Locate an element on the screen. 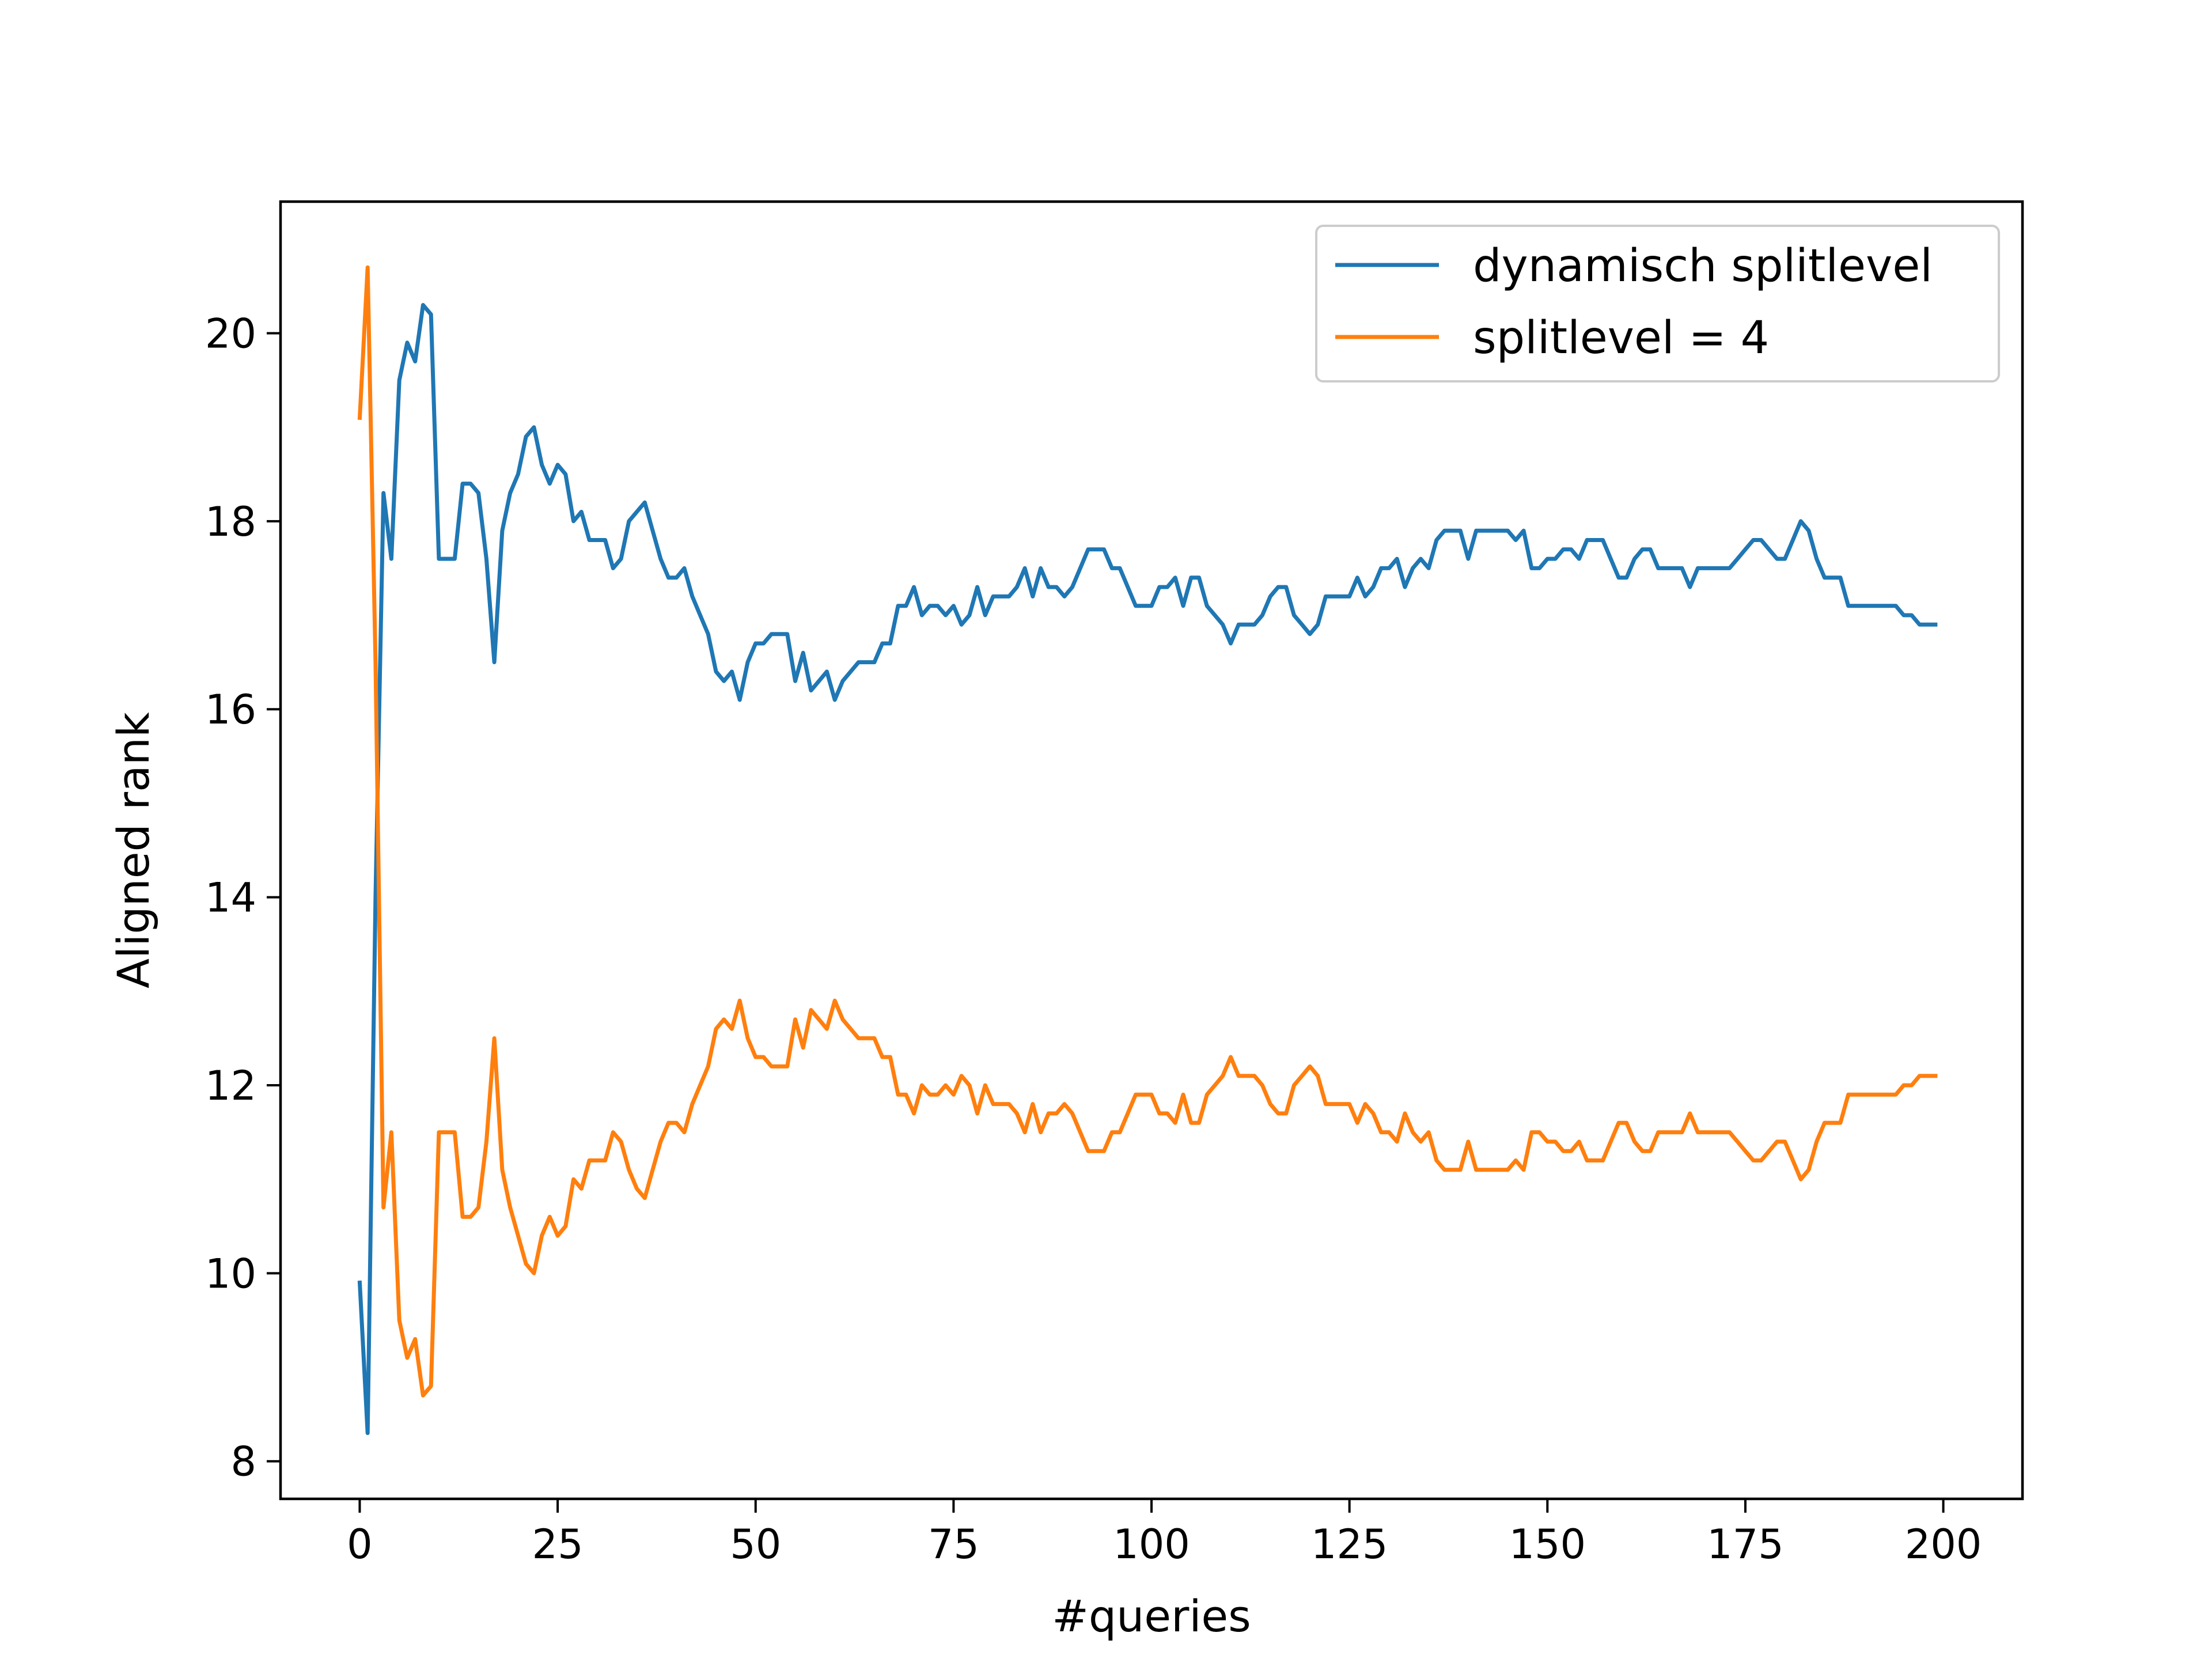 Image resolution: width=2212 pixels, height=1659 pixels. x-tick-label: 25 is located at coordinates (558, 1544).